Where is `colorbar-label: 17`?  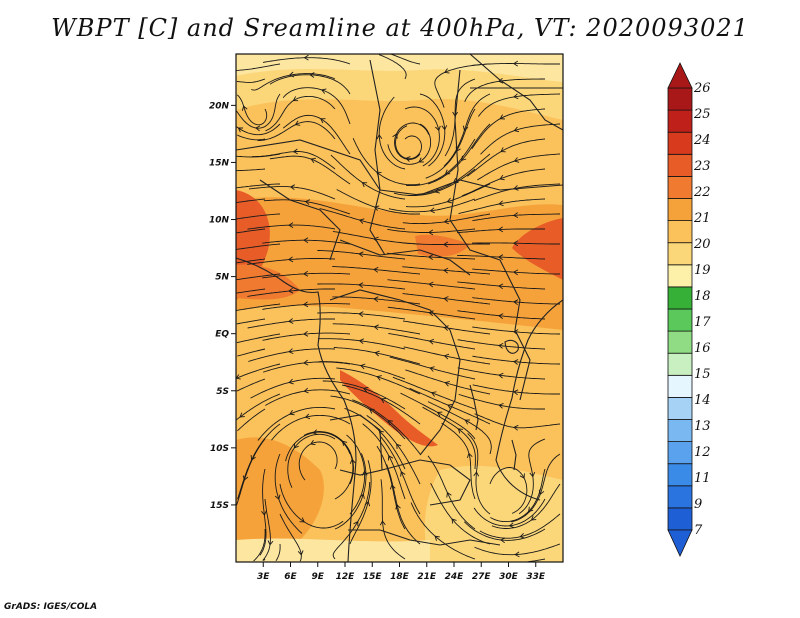 colorbar-label: 17 is located at coordinates (702, 322).